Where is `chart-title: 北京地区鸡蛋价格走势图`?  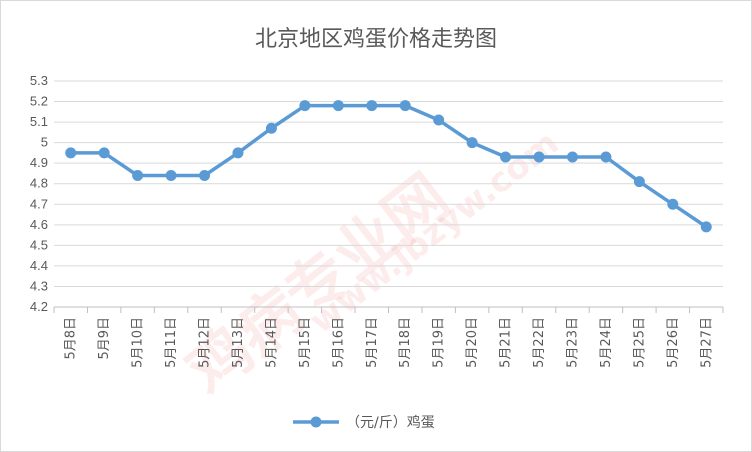 chart-title: 北京地区鸡蛋价格走势图 is located at coordinates (376, 39).